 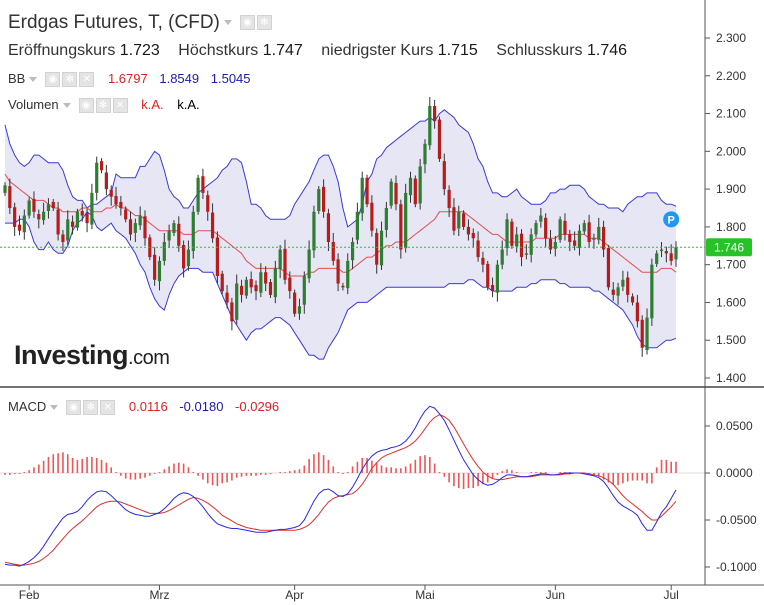 What do you see at coordinates (731, 114) in the screenshot?
I see `price-tick-label: 2.100` at bounding box center [731, 114].